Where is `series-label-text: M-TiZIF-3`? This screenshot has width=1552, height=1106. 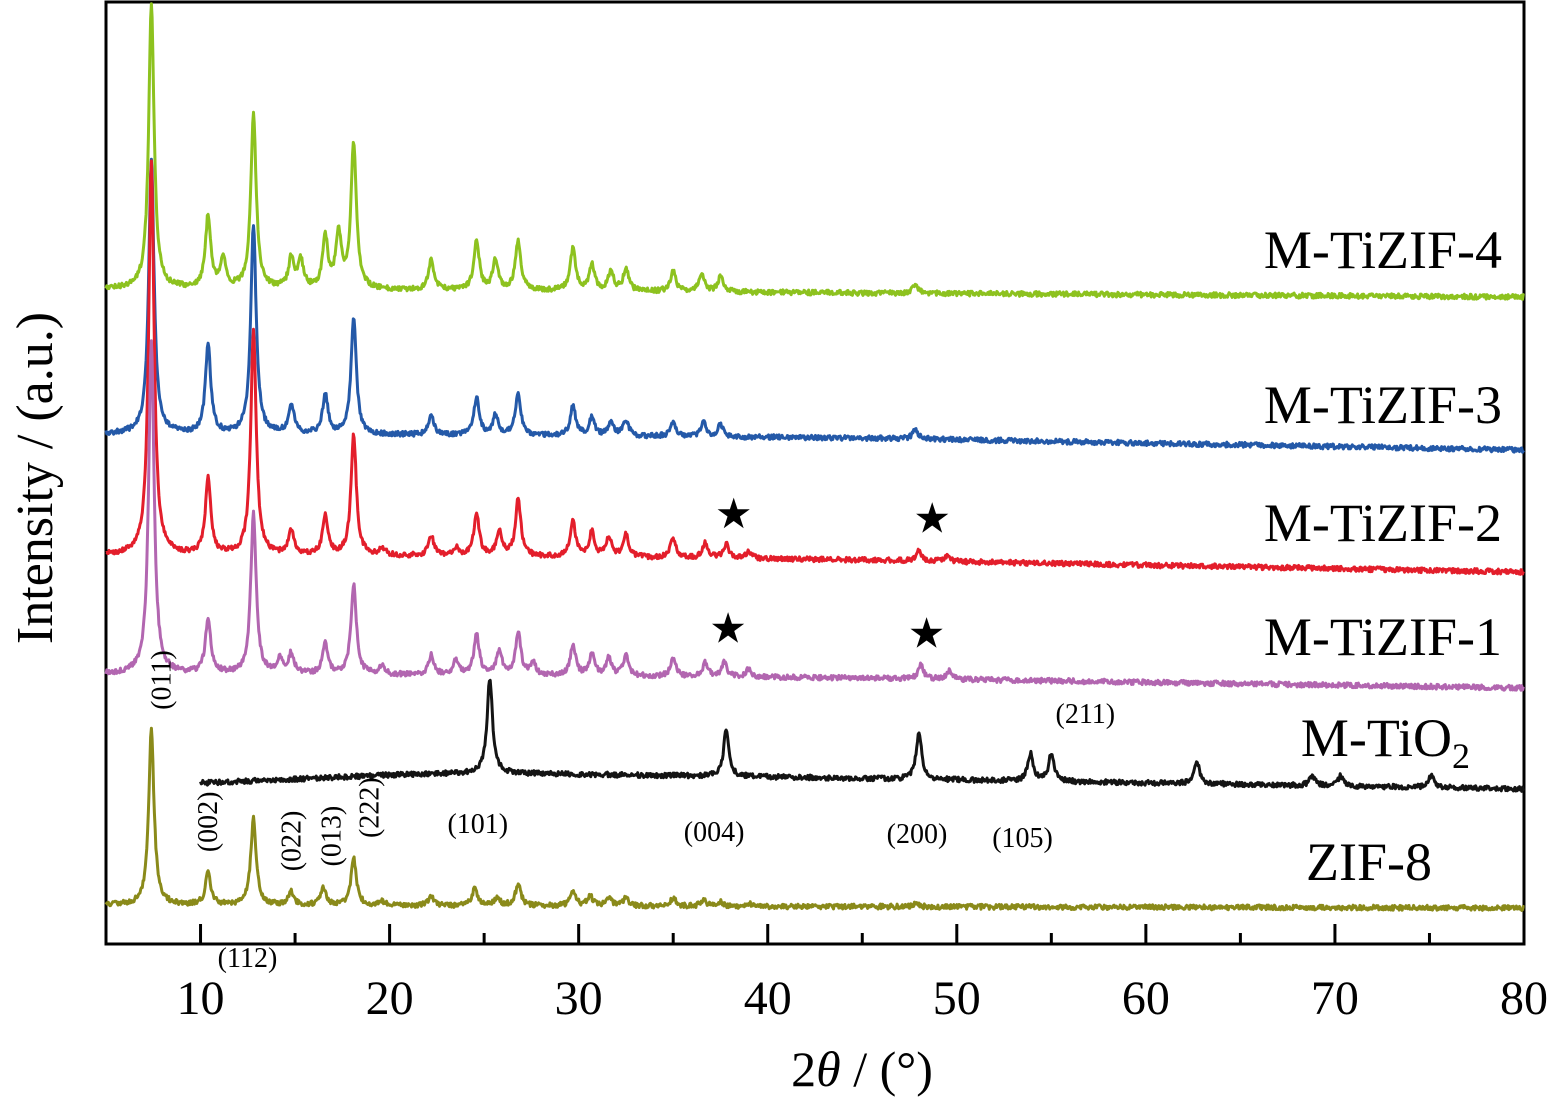 series-label-text: M-TiZIF-3 is located at coordinates (1383, 405).